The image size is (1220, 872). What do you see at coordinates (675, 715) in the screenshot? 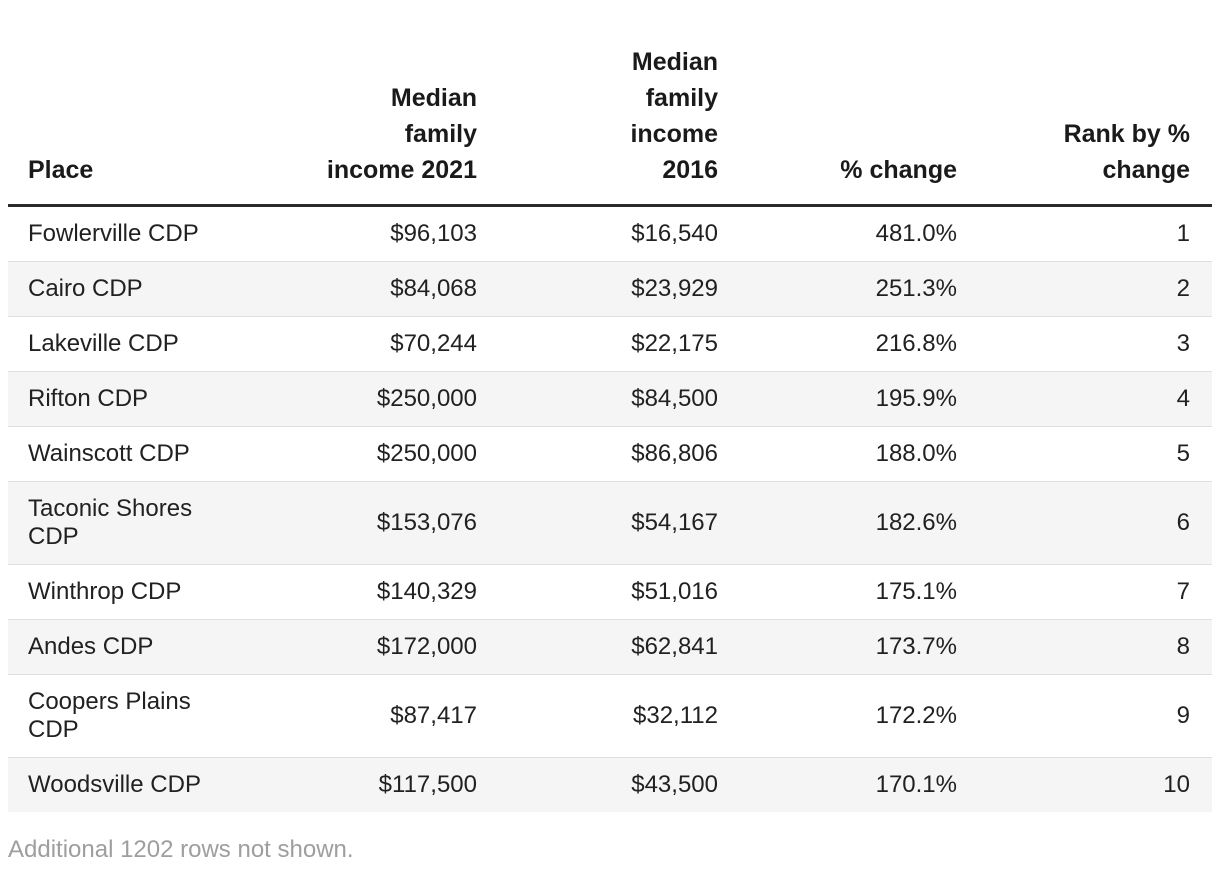
I see `cell-income2016: $32,112` at bounding box center [675, 715].